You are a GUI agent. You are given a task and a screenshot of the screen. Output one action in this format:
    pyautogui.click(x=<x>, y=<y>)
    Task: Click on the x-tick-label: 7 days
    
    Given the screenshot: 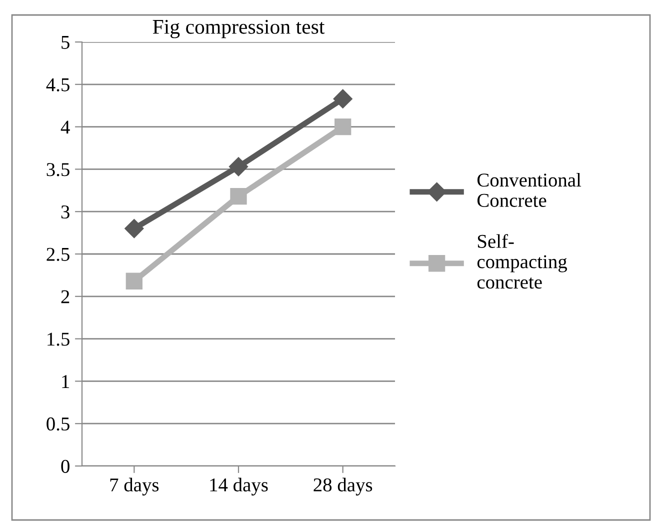 What is the action you would take?
    pyautogui.click(x=134, y=487)
    